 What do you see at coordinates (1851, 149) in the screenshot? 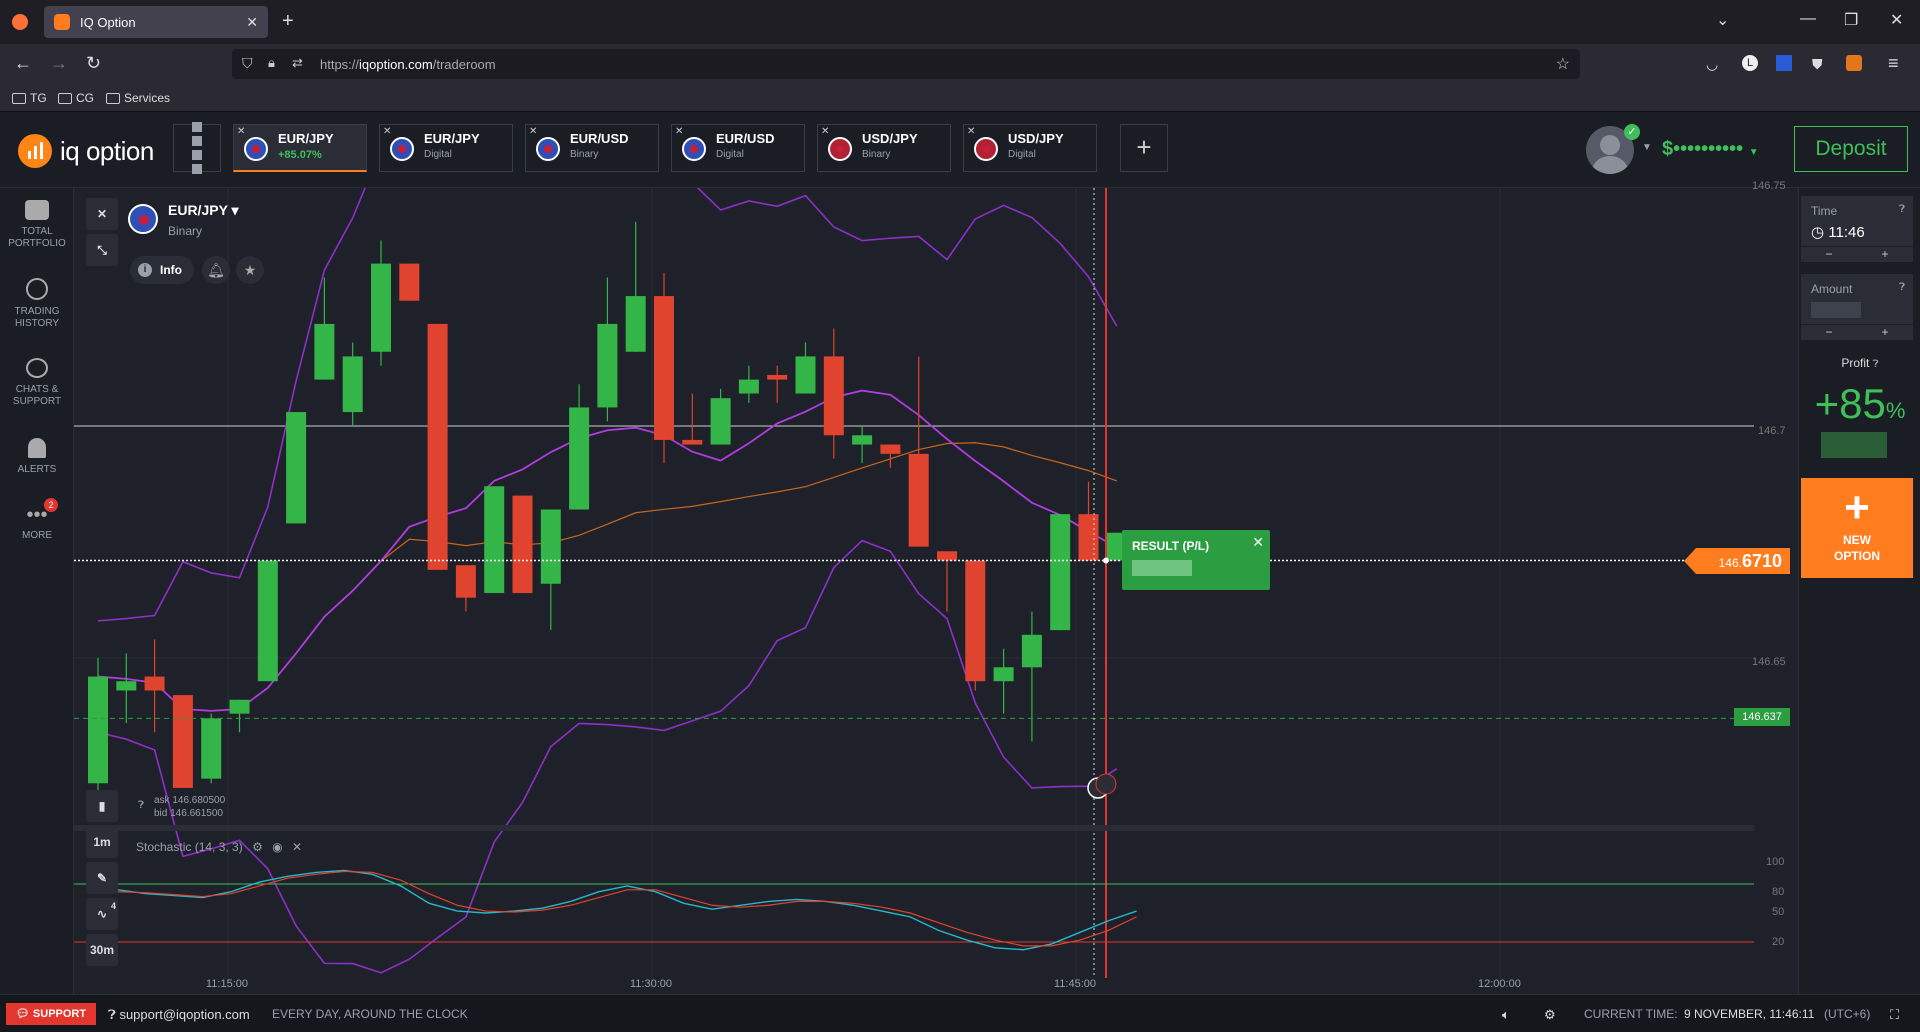
I see `deposit-button: Deposit` at bounding box center [1851, 149].